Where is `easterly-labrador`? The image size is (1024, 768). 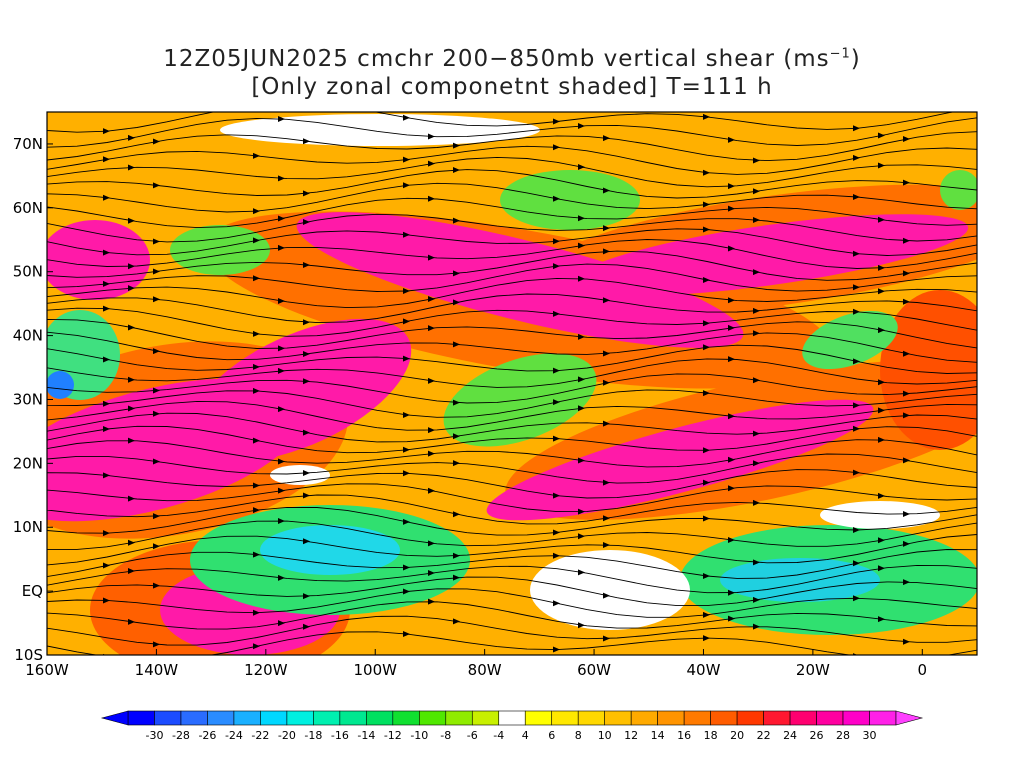
easterly-labrador is located at coordinates (570, 200).